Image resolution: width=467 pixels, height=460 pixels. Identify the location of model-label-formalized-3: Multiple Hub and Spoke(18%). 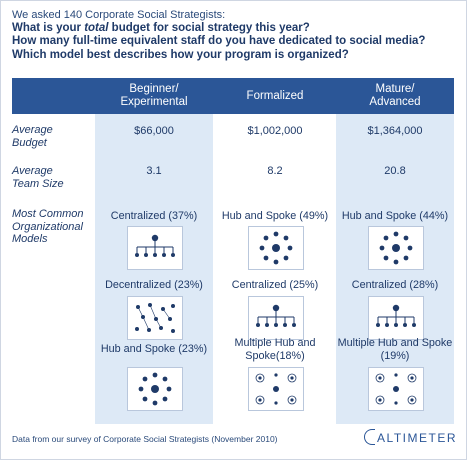
(275, 349).